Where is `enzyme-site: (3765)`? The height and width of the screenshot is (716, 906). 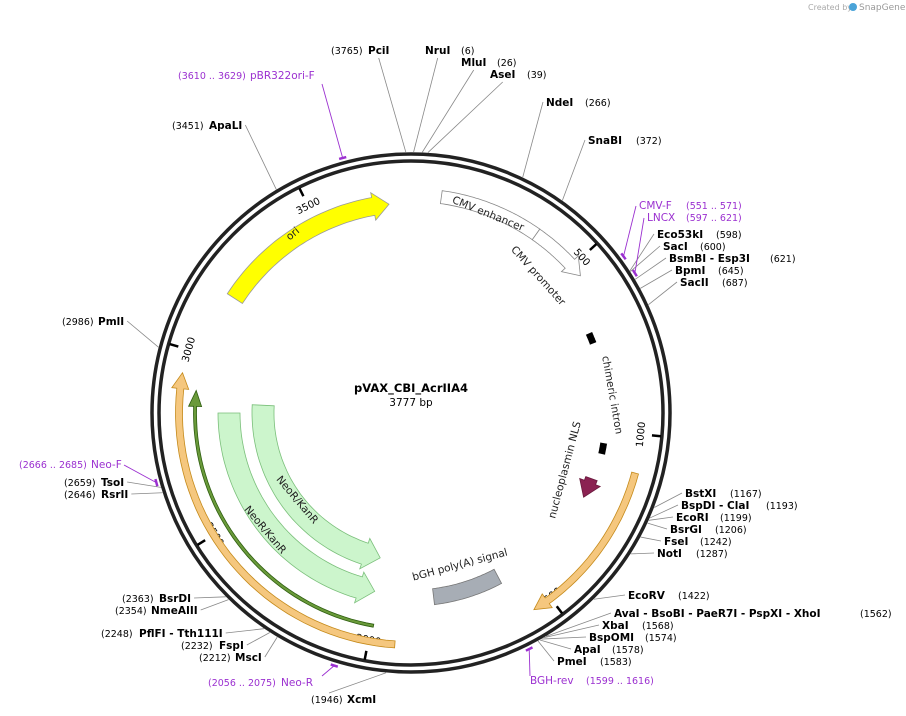 enzyme-site: (3765) is located at coordinates (347, 51).